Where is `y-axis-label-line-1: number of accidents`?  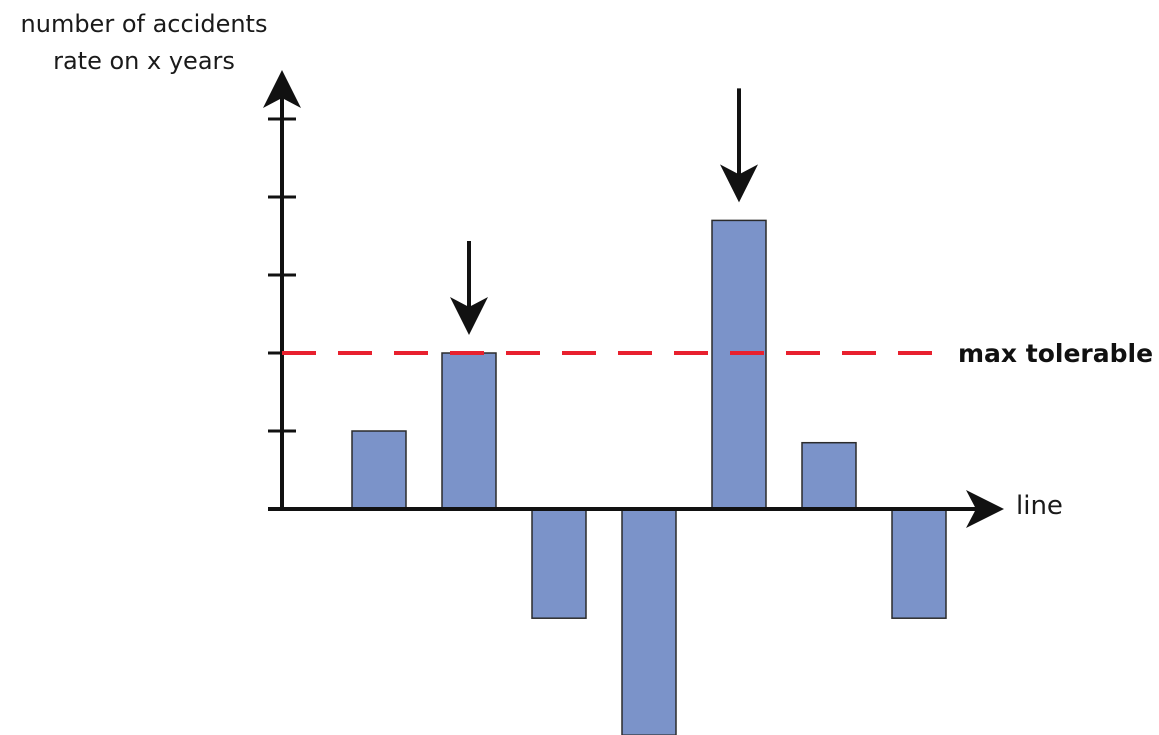
y-axis-label-line-1: number of accidents is located at coordinates (144, 24).